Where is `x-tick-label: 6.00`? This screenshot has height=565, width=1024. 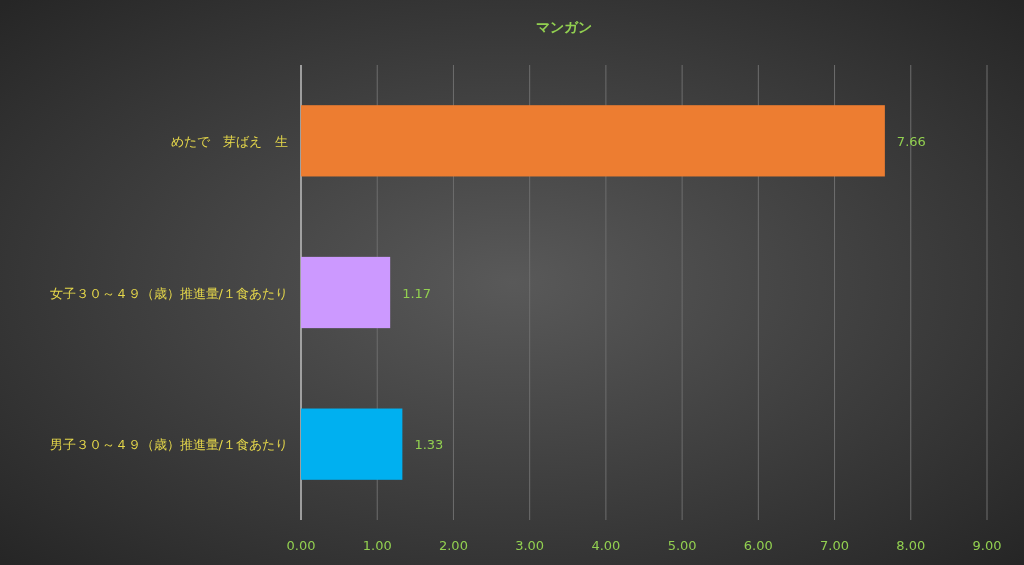
x-tick-label: 6.00 is located at coordinates (758, 545).